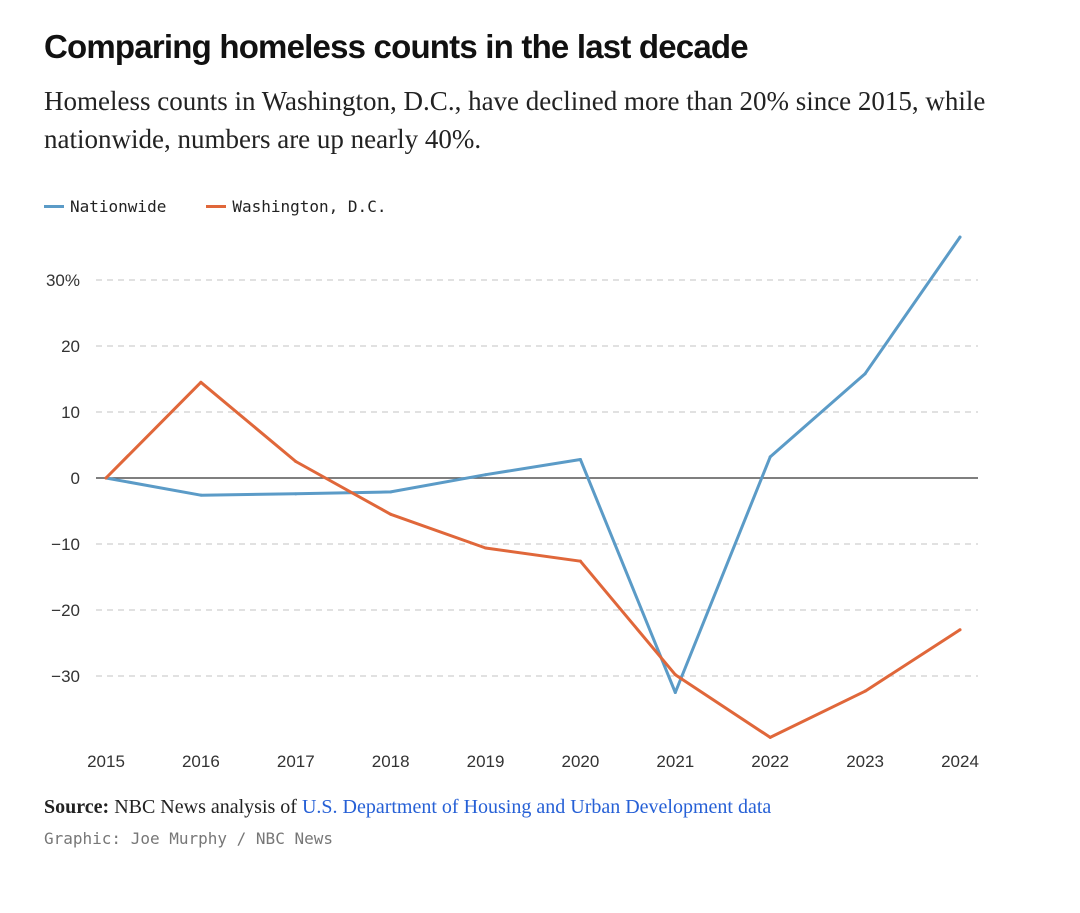  Describe the element at coordinates (581, 761) in the screenshot. I see `x-tick-label: 2020` at that location.